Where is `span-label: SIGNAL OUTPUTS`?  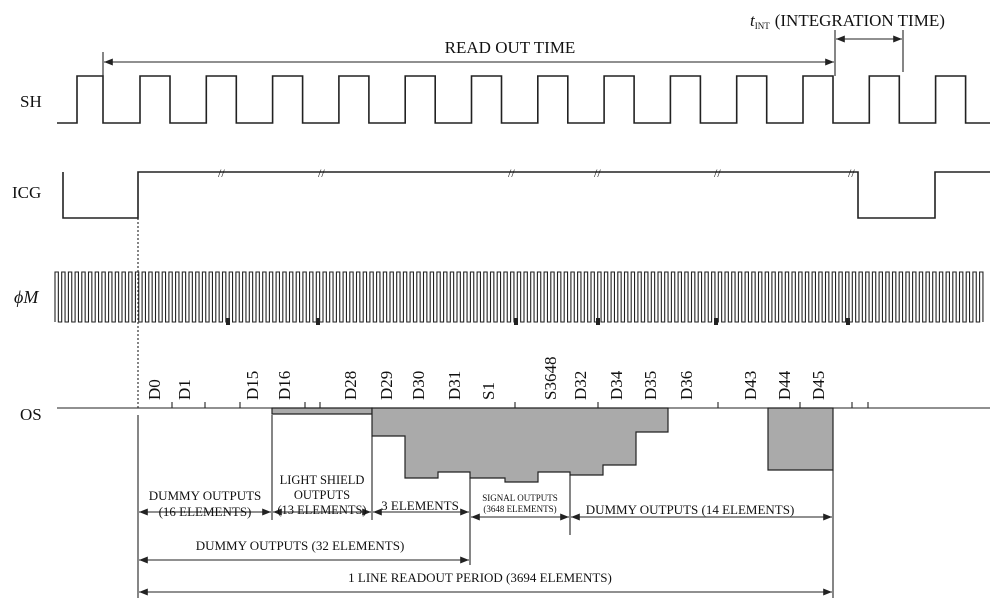
span-label: SIGNAL OUTPUTS is located at coordinates (519, 498).